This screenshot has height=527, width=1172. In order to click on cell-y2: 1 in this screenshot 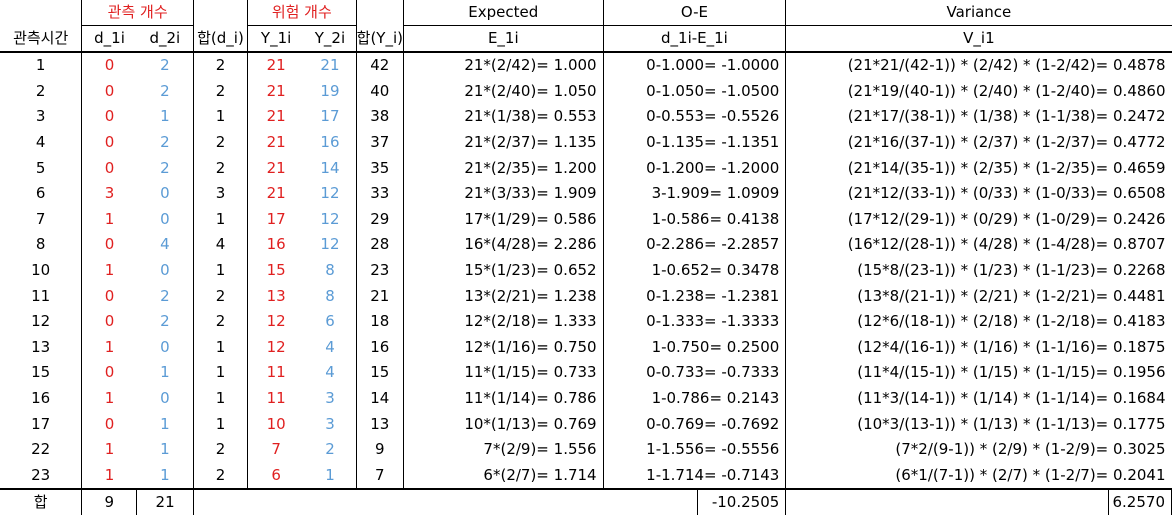, I will do `click(330, 474)`.